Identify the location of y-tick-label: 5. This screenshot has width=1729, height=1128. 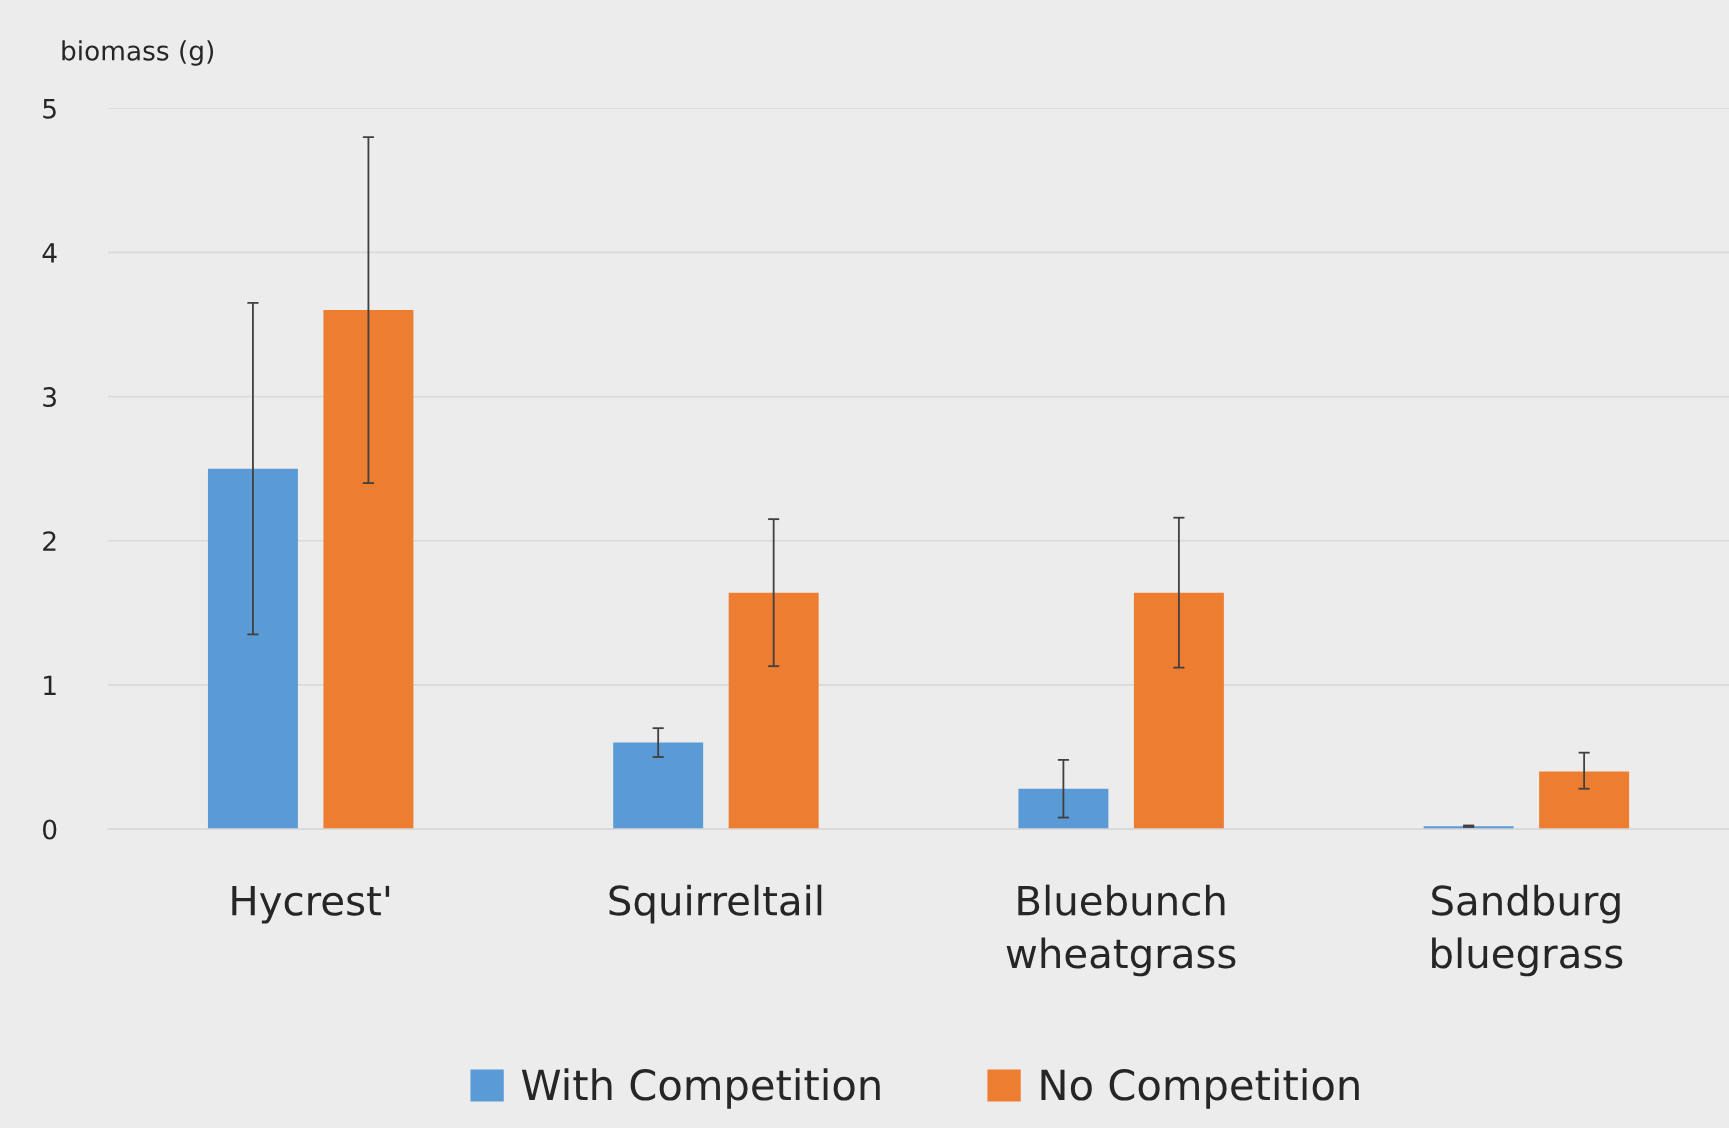
(49, 109).